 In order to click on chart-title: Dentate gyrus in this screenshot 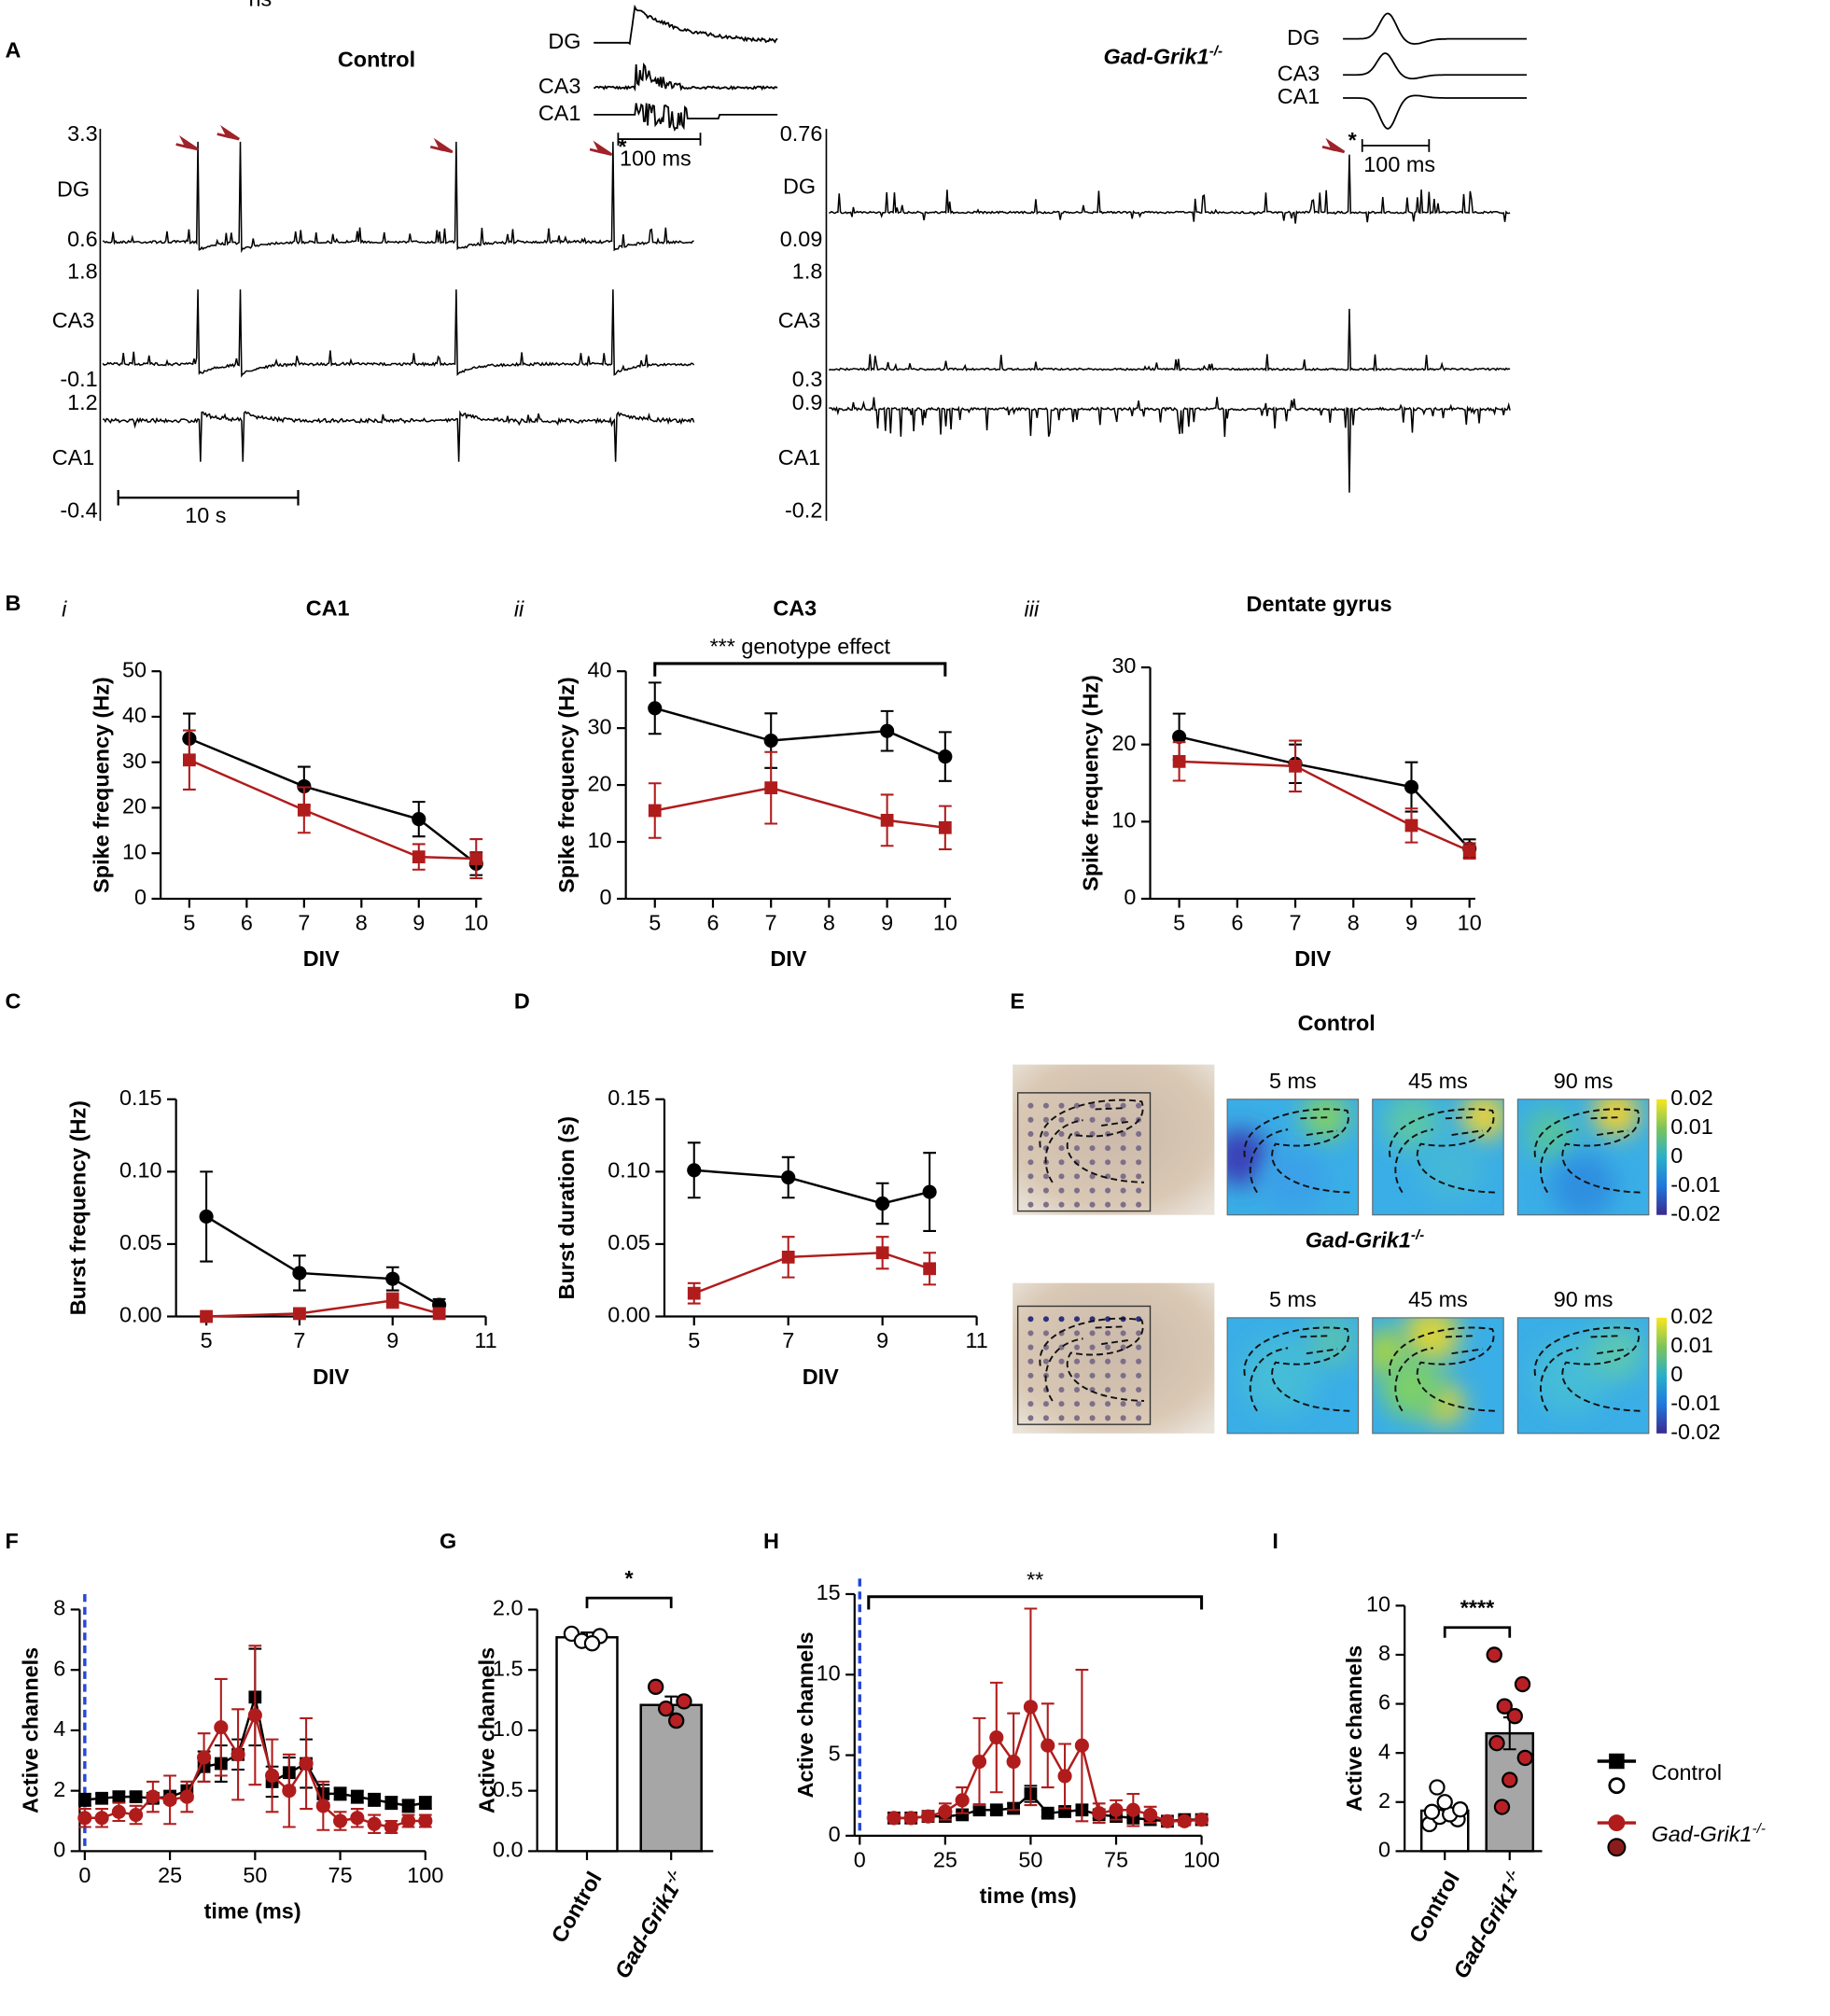, I will do `click(1319, 604)`.